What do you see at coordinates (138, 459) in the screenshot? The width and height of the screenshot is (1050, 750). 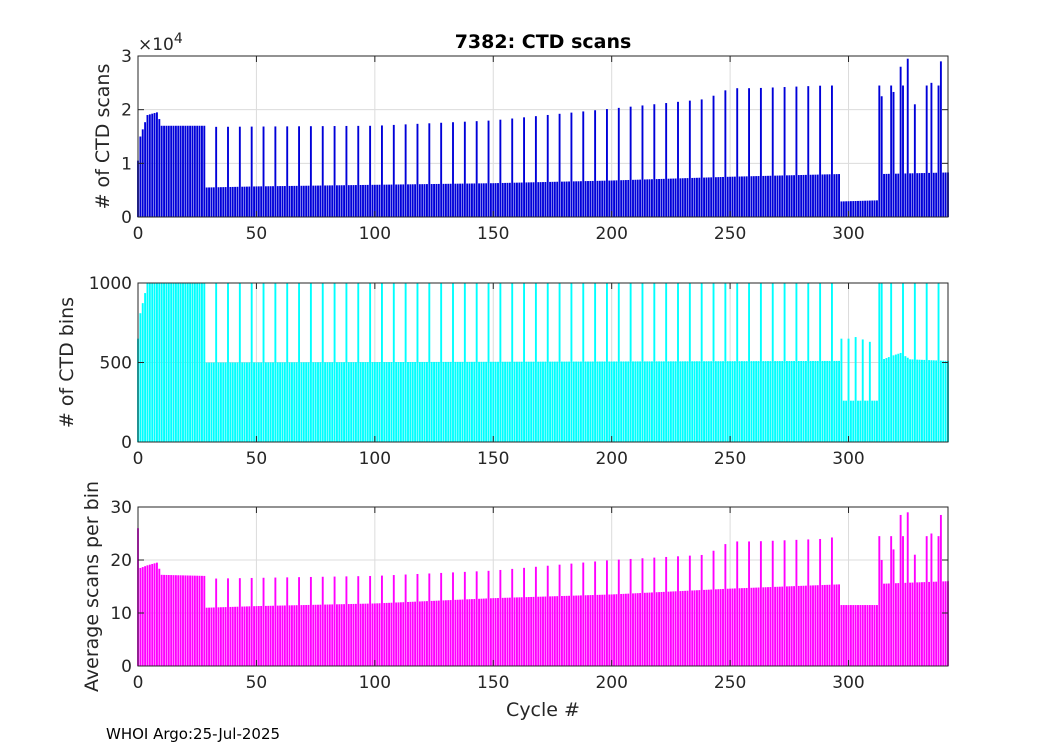 I see `x-tick-label: 0` at bounding box center [138, 459].